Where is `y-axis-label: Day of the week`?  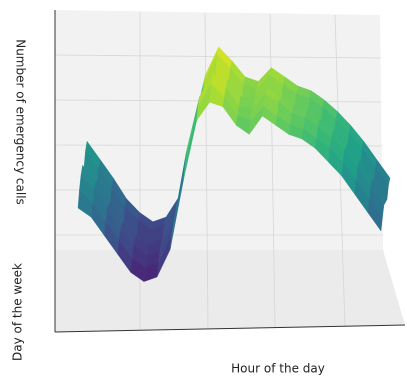
y-axis-label: Day of the week is located at coordinates (18, 312).